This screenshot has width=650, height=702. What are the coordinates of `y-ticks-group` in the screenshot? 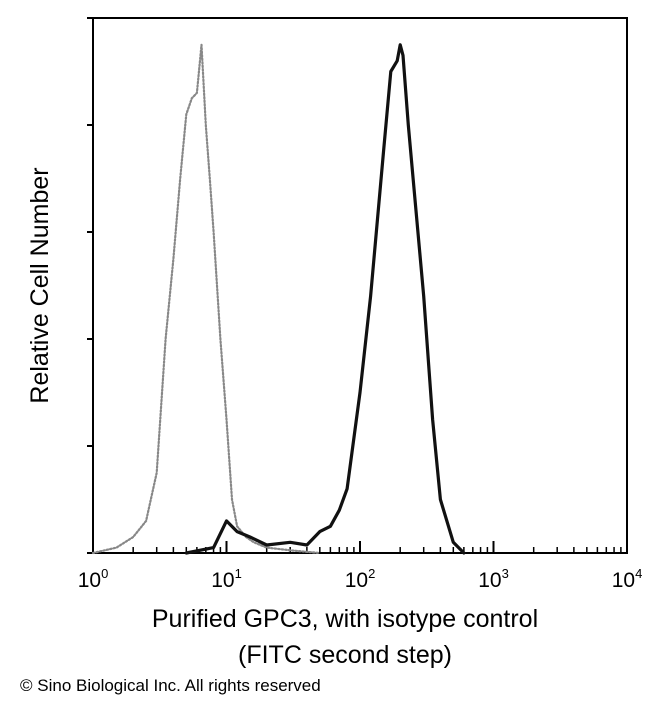 It's located at (90, 285).